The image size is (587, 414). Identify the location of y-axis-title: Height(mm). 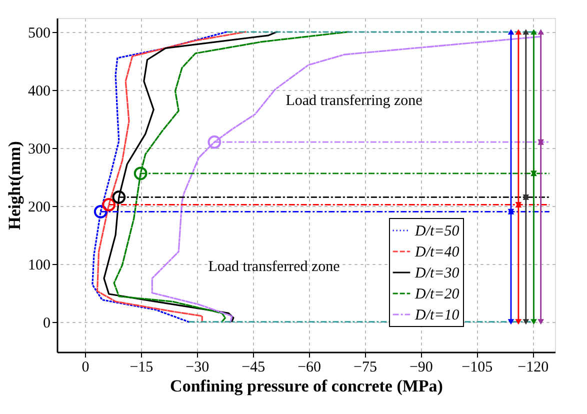
(14, 185).